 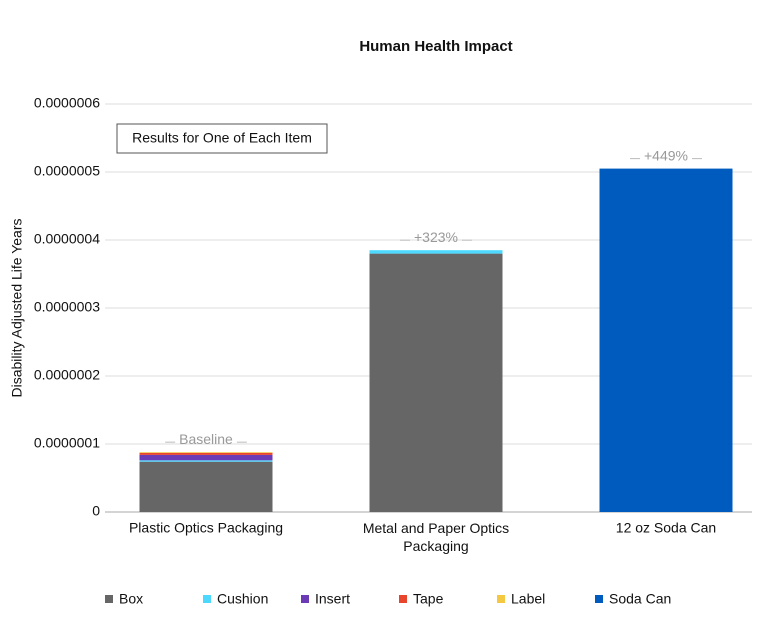 What do you see at coordinates (67, 171) in the screenshot?
I see `y-tick-label: 0.0000005` at bounding box center [67, 171].